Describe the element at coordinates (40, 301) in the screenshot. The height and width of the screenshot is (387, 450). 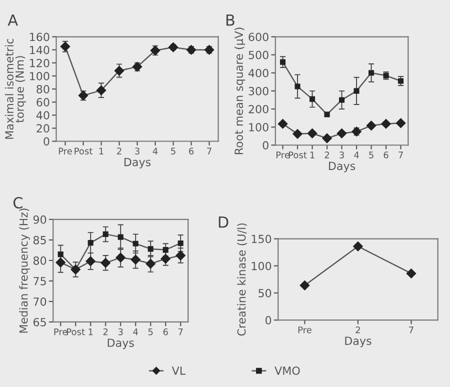
I see `y-tick-label: 70` at that location.